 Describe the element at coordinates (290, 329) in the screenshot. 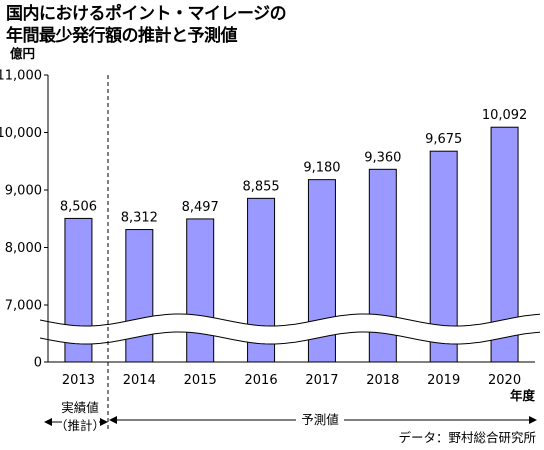

I see `axis-break-band` at that location.